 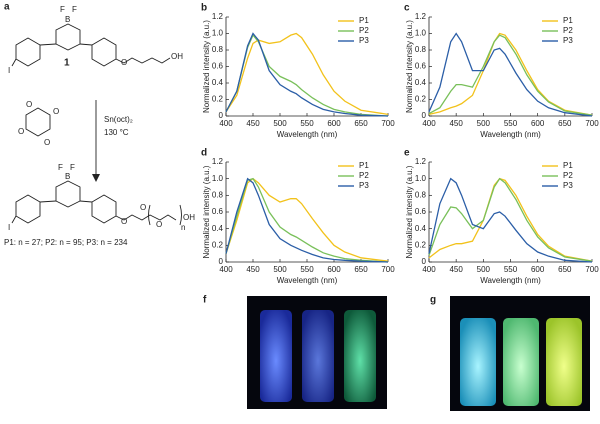 I want to click on x-tick-label: 700, so click(x=592, y=123).